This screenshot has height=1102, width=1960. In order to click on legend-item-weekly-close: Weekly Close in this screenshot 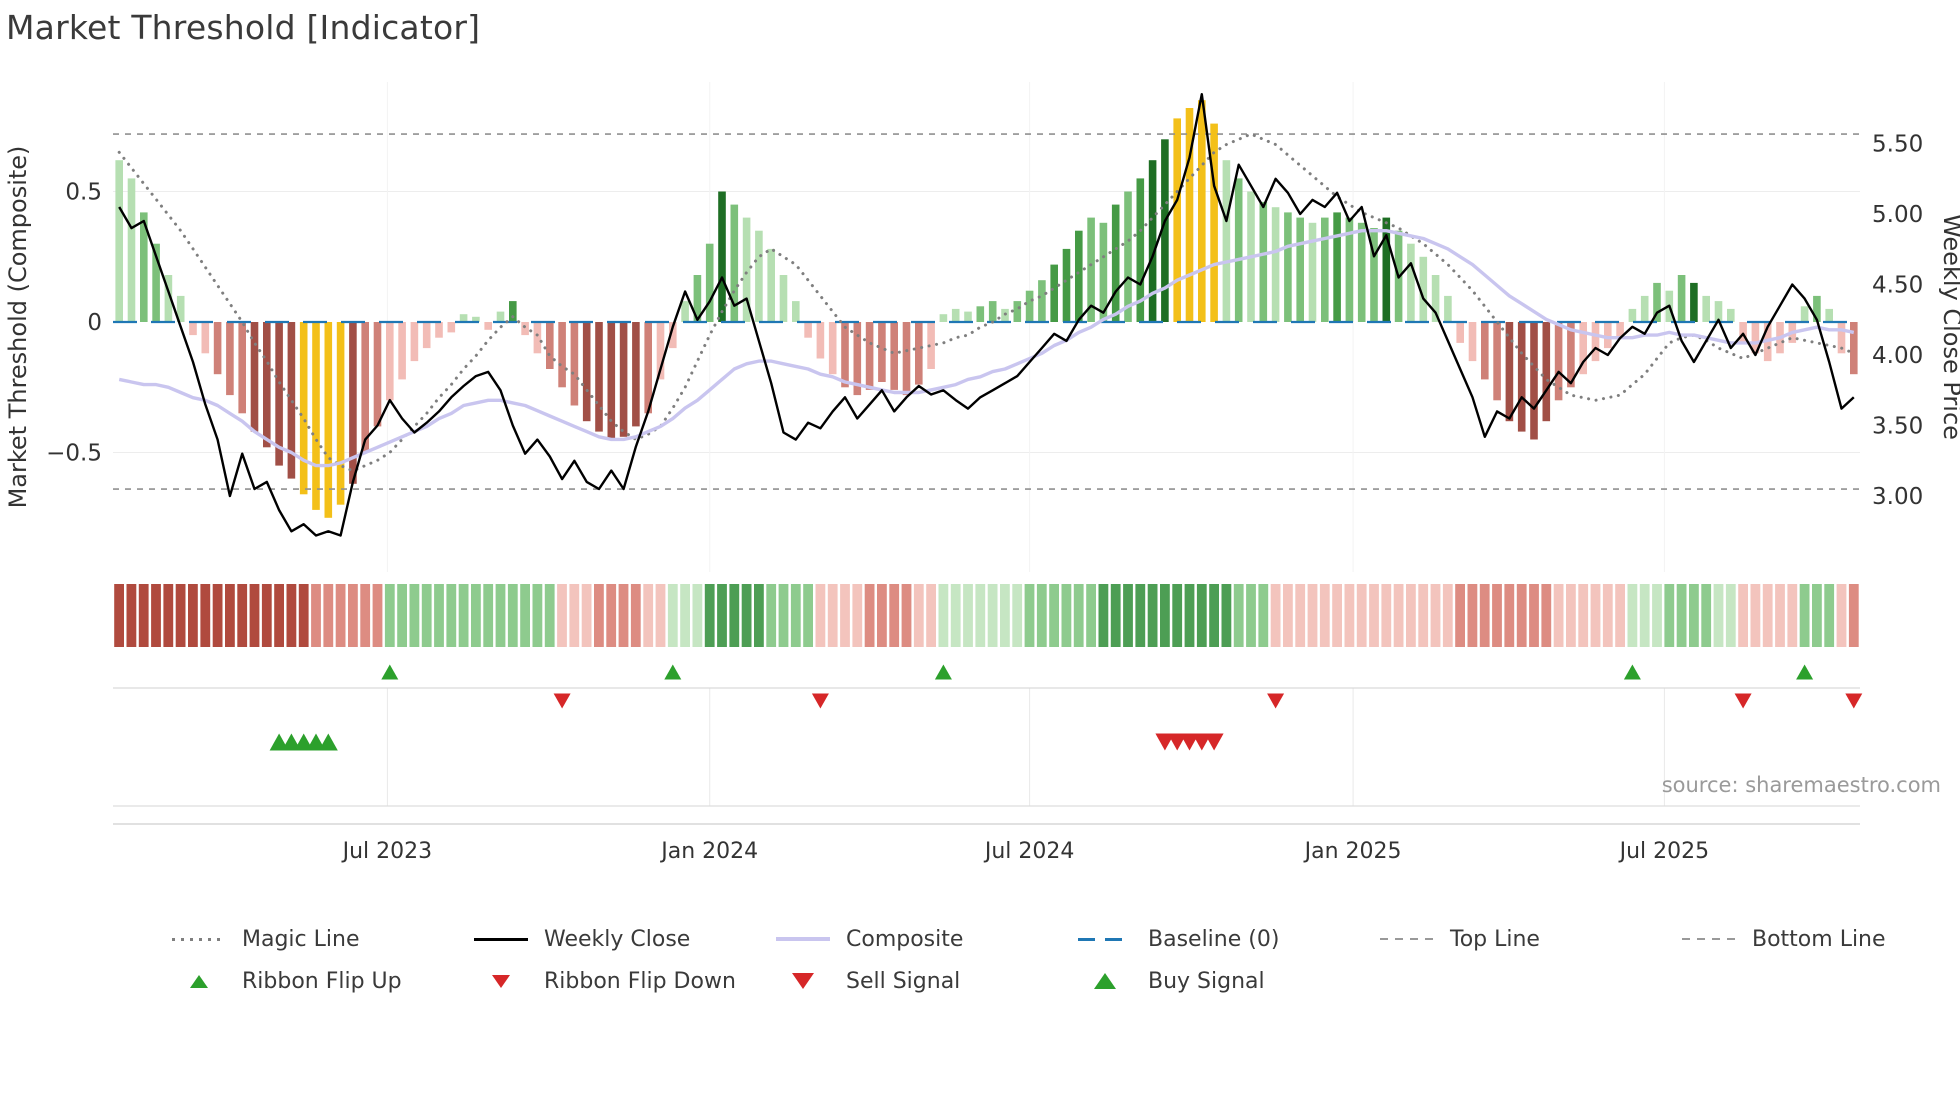, I will do `click(625, 939)`.